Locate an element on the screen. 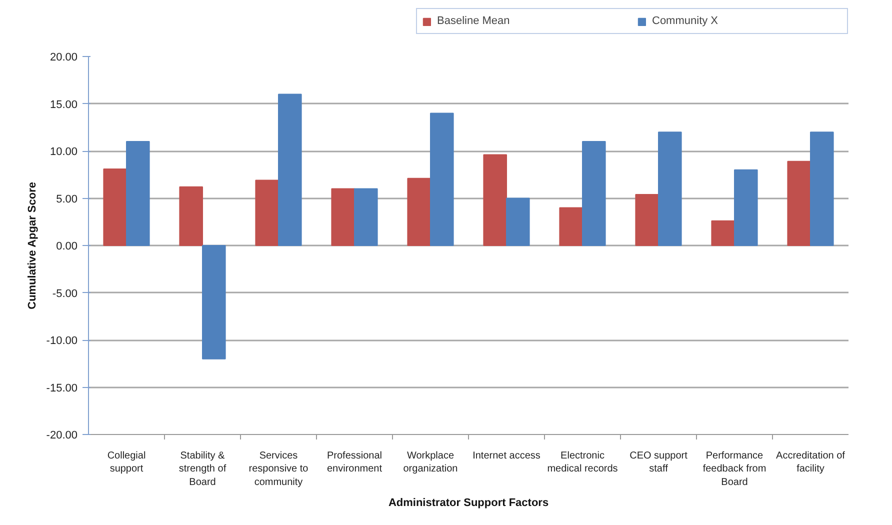 The image size is (892, 525). x-tick-label: Professional environment is located at coordinates (354, 462).